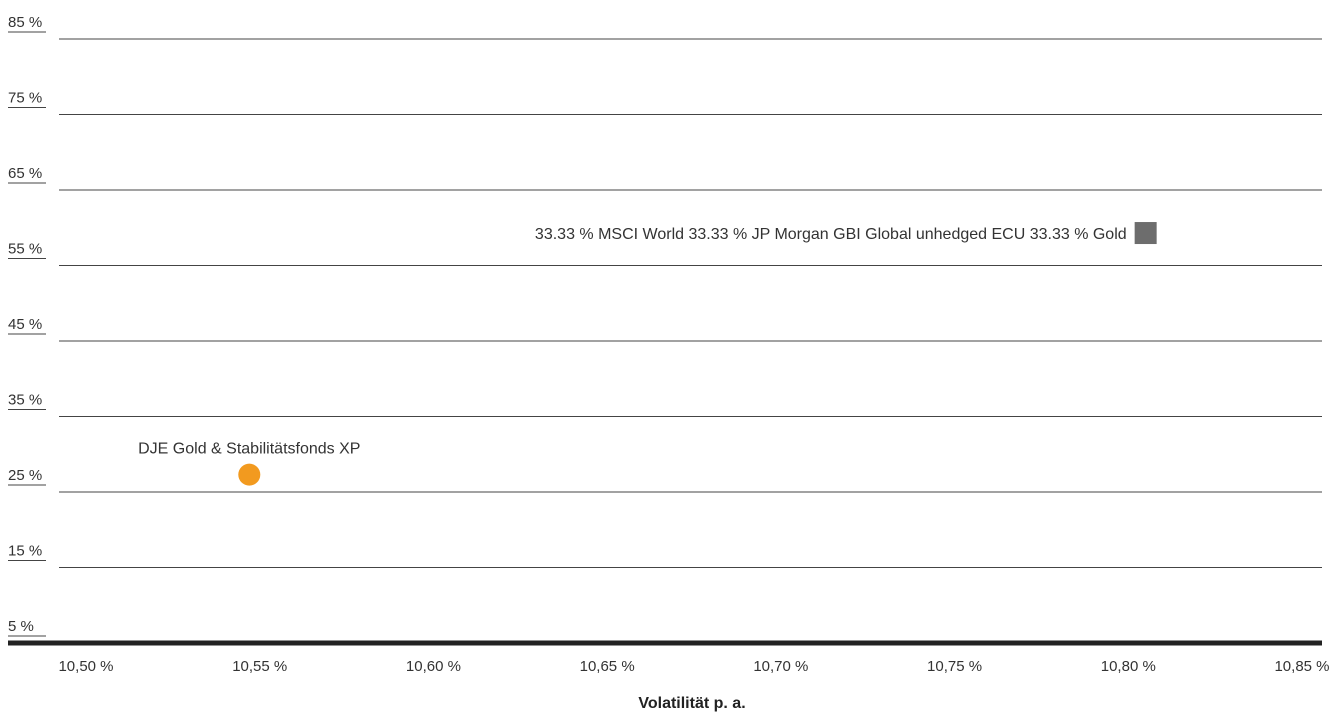 The image size is (1337, 714). What do you see at coordinates (249, 474) in the screenshot?
I see `data-point-circle` at bounding box center [249, 474].